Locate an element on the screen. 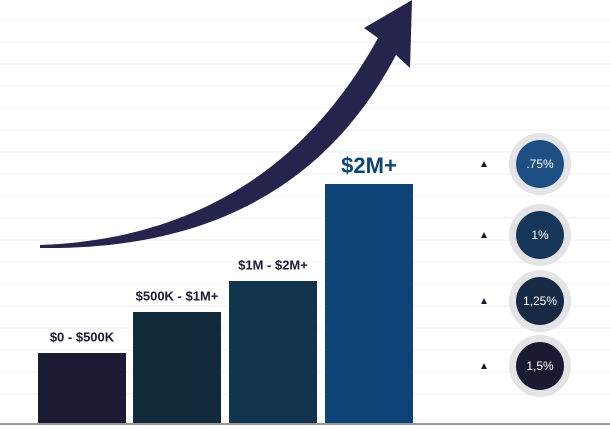 The width and height of the screenshot is (610, 428). rate-label: 1,25% is located at coordinates (540, 301).